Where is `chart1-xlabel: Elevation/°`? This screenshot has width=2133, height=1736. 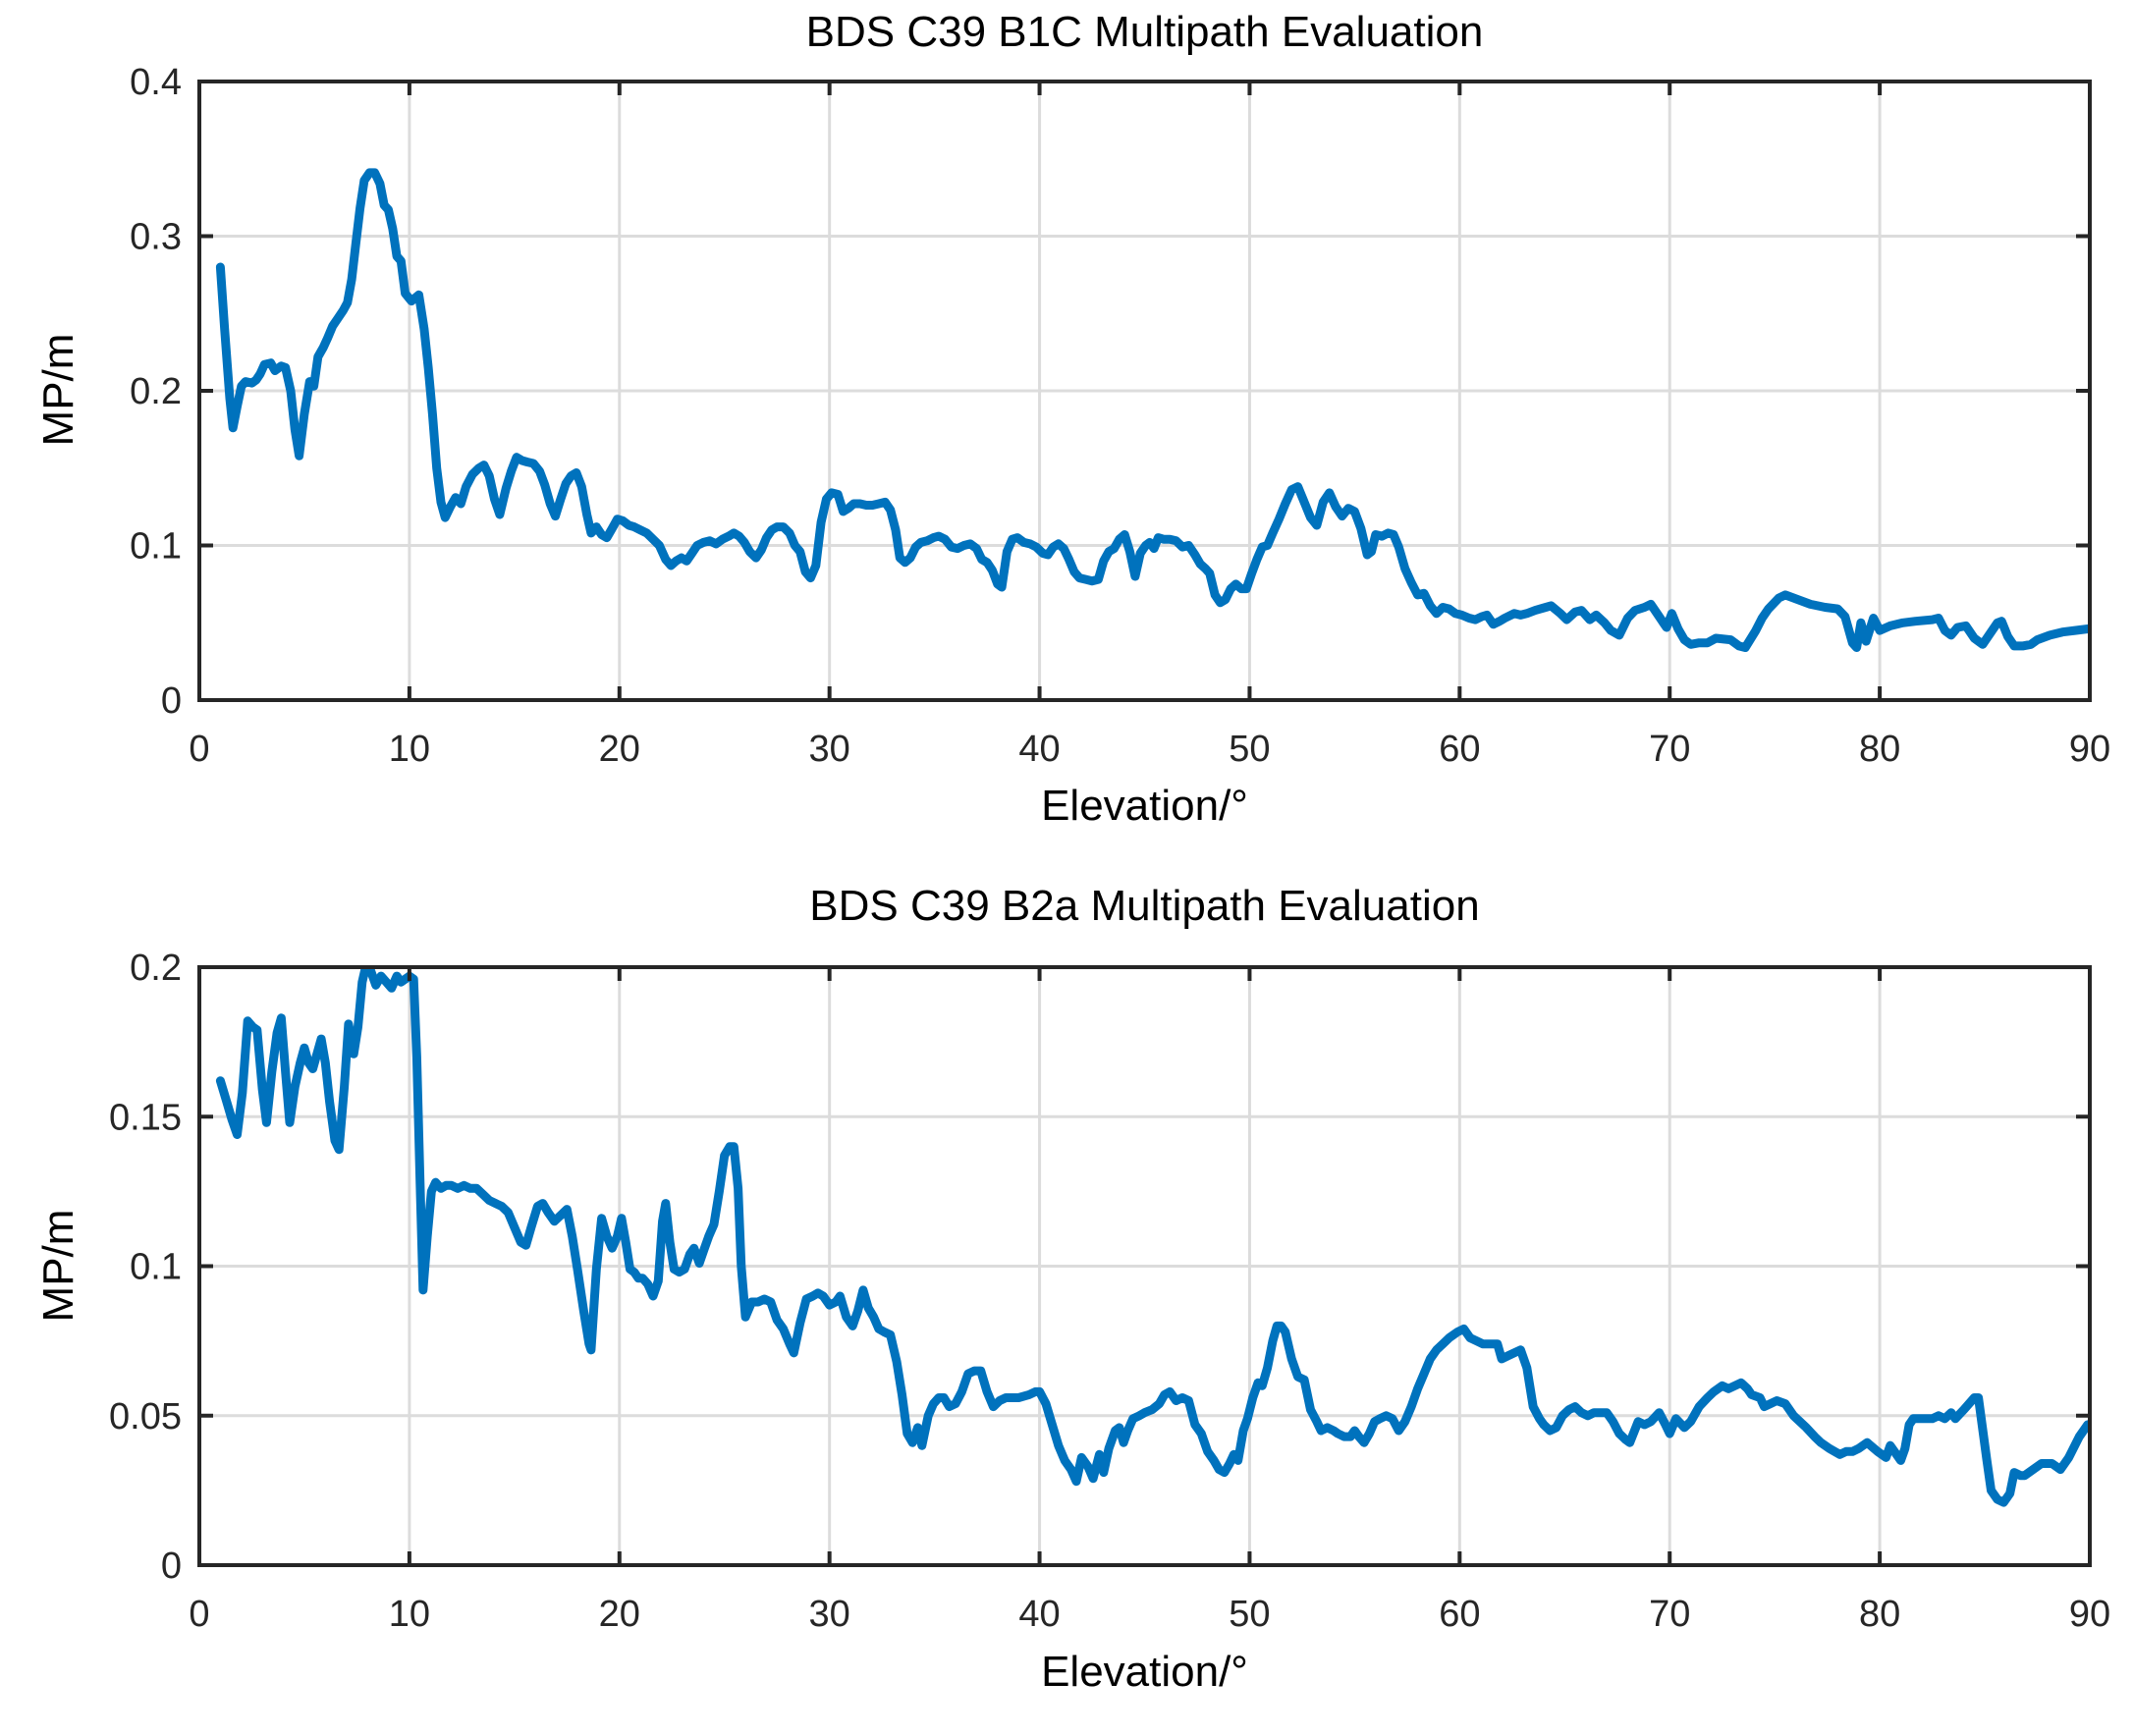
chart1-xlabel: Elevation/° is located at coordinates (1144, 806).